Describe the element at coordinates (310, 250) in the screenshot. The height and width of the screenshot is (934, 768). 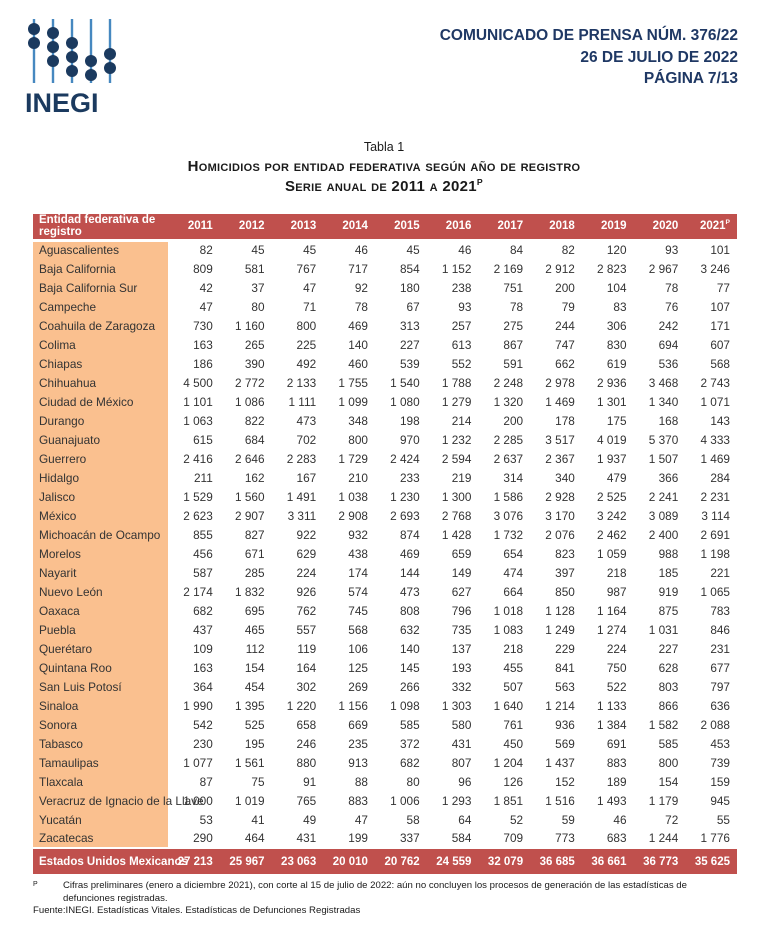
I see `value-cell: 45` at that location.